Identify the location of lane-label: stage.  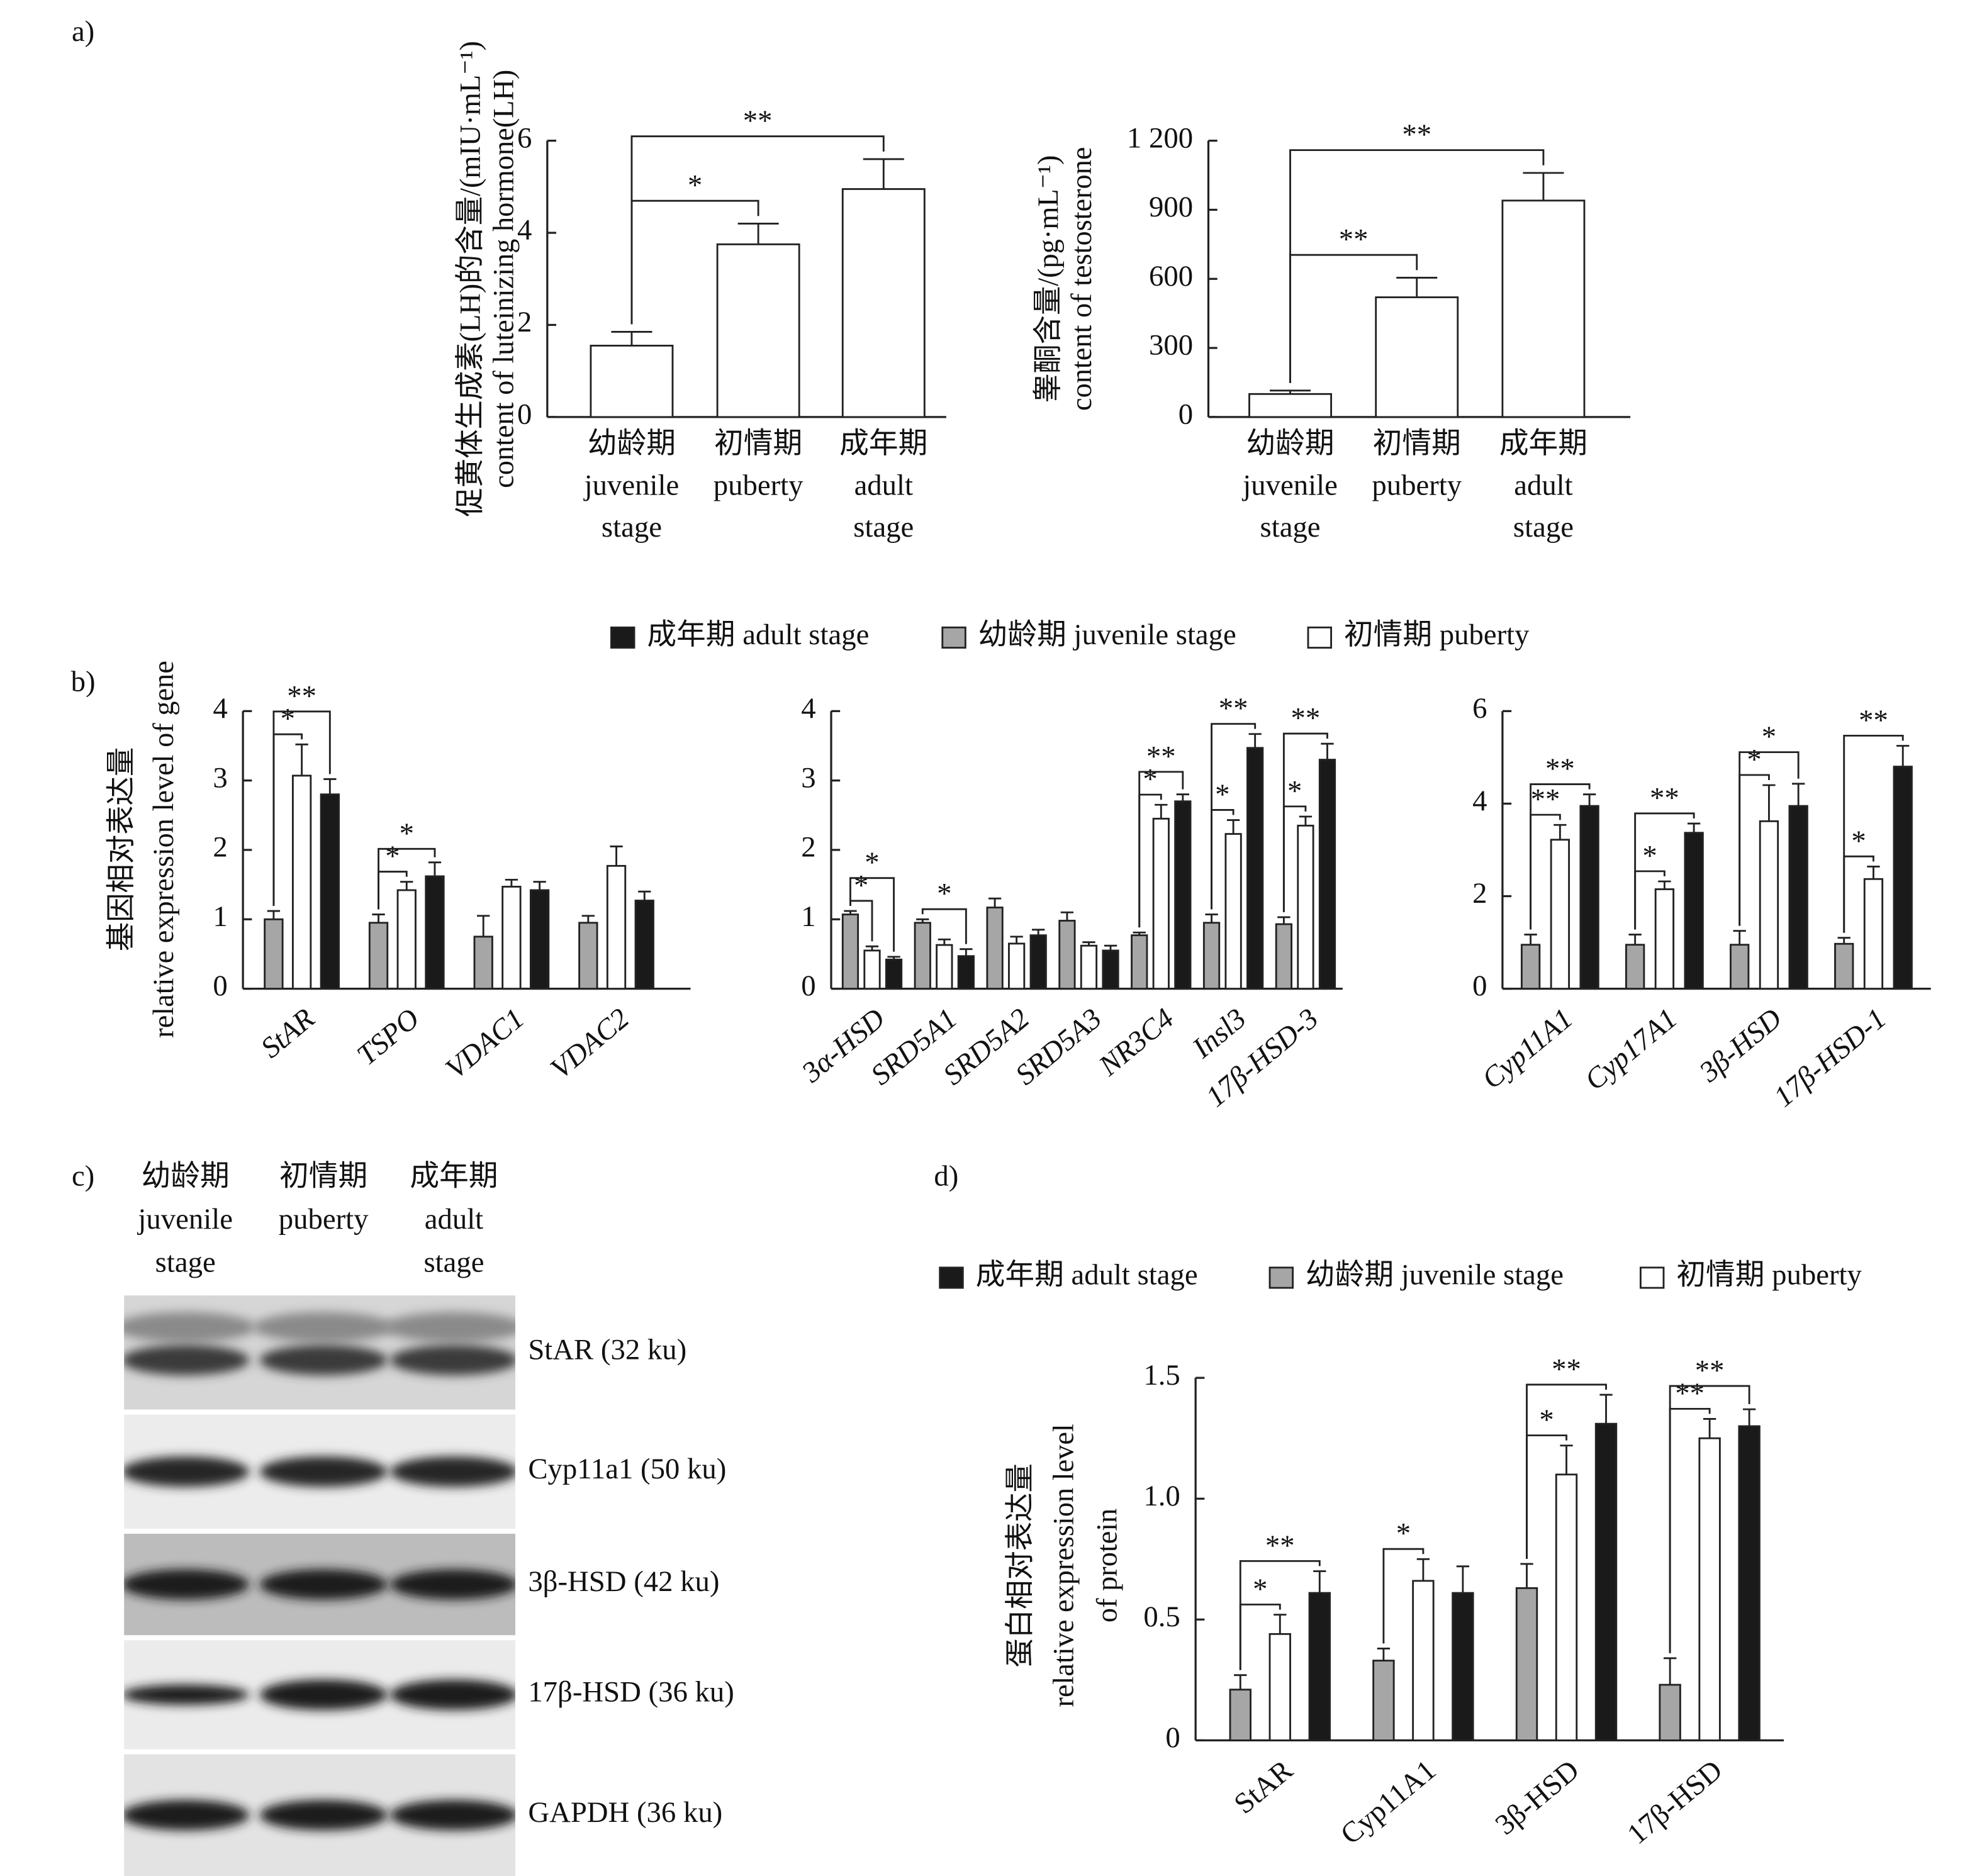
(453, 1263).